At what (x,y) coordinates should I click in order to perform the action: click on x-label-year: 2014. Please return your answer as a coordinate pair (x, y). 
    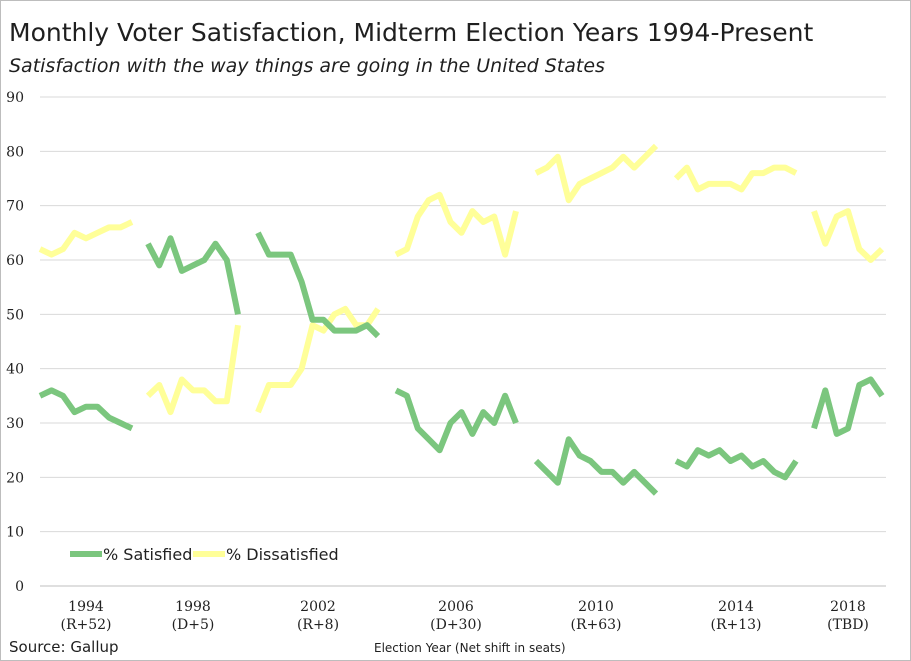
    Looking at the image, I should click on (736, 607).